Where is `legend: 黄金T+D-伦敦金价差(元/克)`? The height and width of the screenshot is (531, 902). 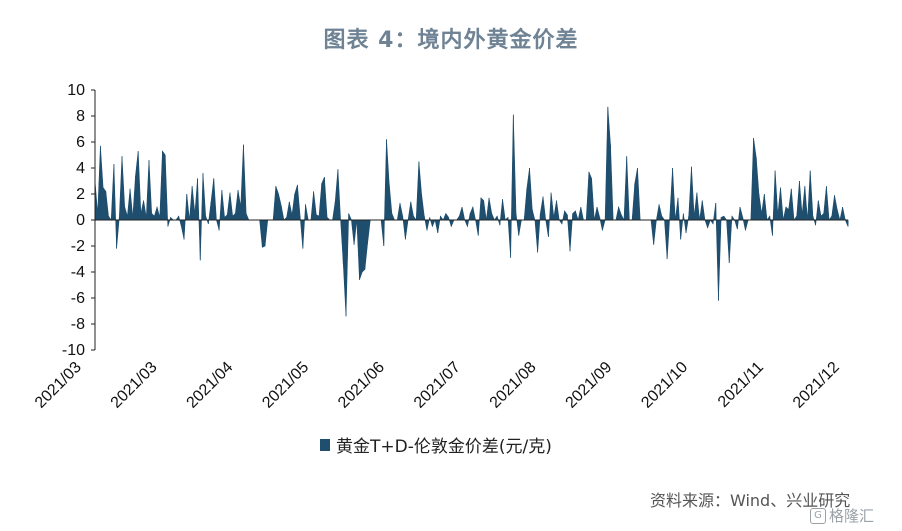 legend: 黄金T+D-伦敦金价差(元/克) is located at coordinates (436, 444).